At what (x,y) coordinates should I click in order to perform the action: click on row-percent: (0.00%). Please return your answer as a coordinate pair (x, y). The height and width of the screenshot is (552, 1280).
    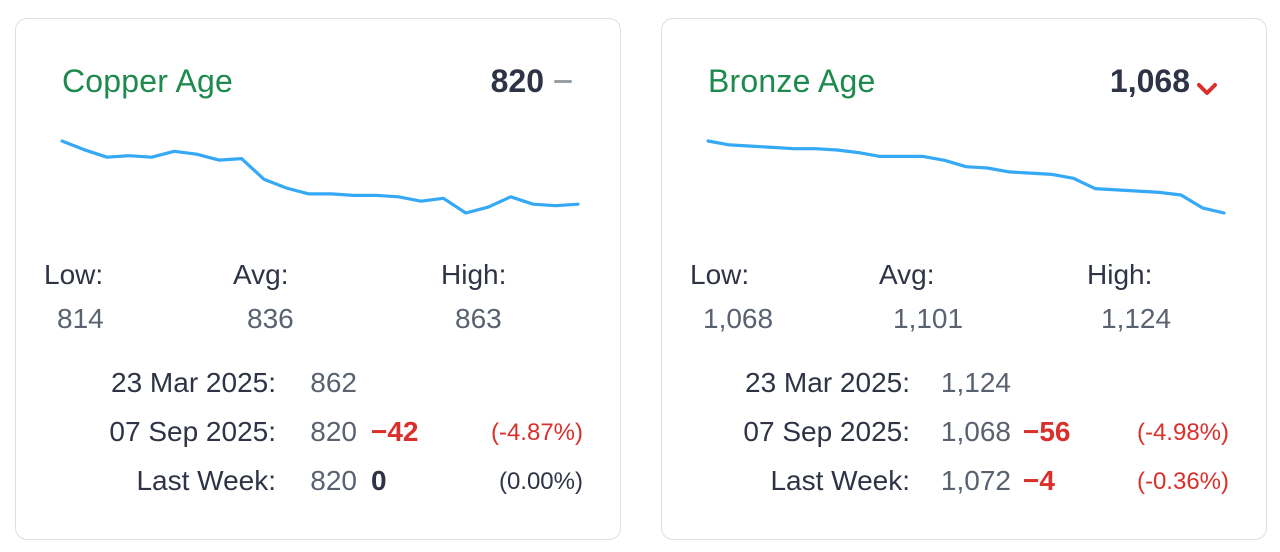
    Looking at the image, I should click on (540, 481).